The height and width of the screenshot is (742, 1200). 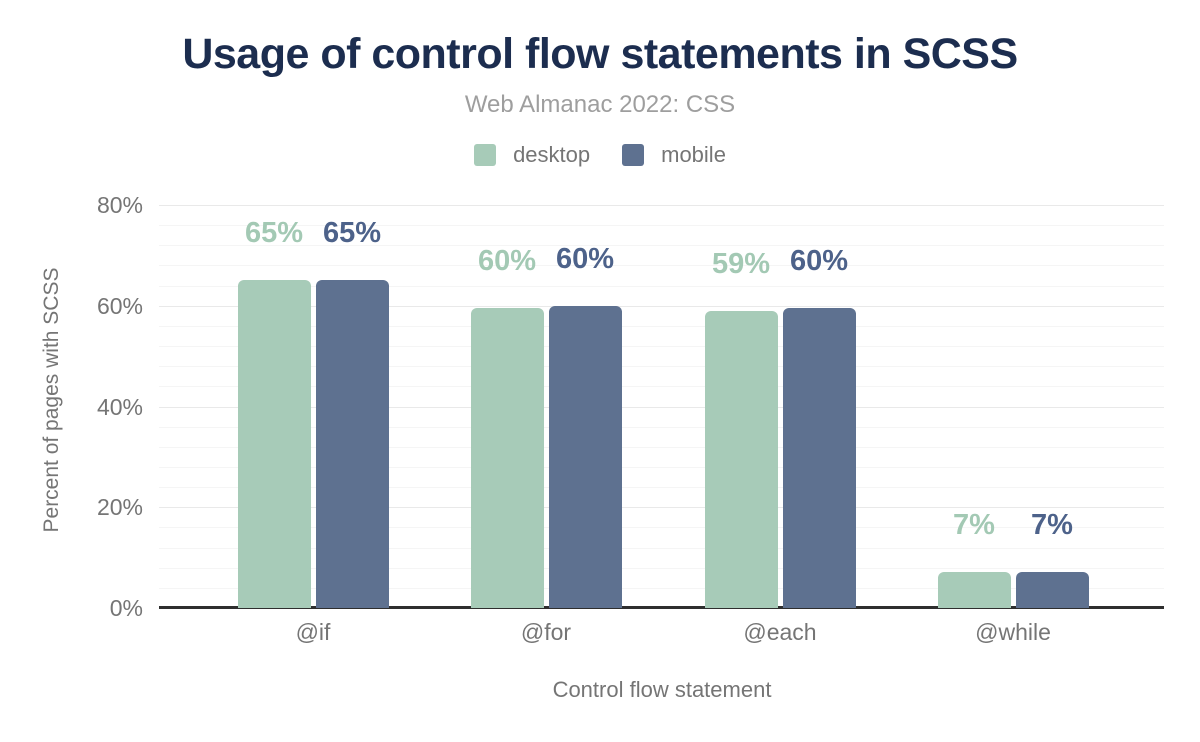 I want to click on bar-mobile-while, so click(x=1052, y=590).